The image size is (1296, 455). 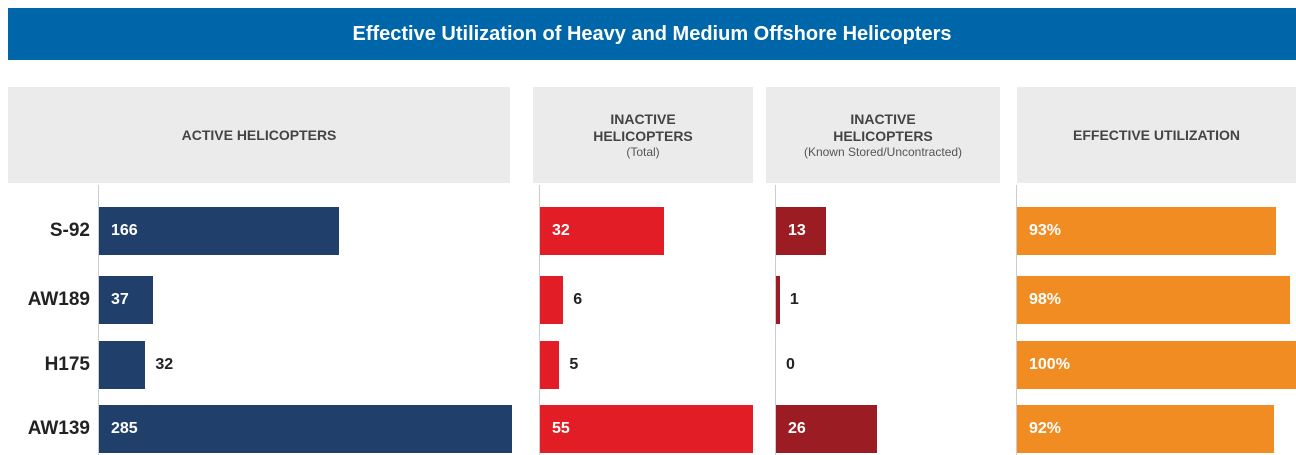 What do you see at coordinates (574, 364) in the screenshot?
I see `value-label: 5` at bounding box center [574, 364].